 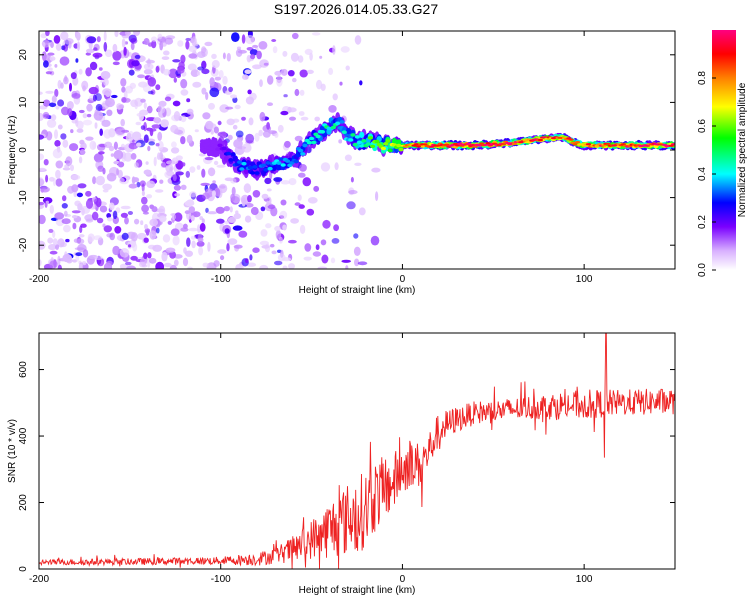 What do you see at coordinates (403, 579) in the screenshot?
I see `x-tick-label: 0` at bounding box center [403, 579].